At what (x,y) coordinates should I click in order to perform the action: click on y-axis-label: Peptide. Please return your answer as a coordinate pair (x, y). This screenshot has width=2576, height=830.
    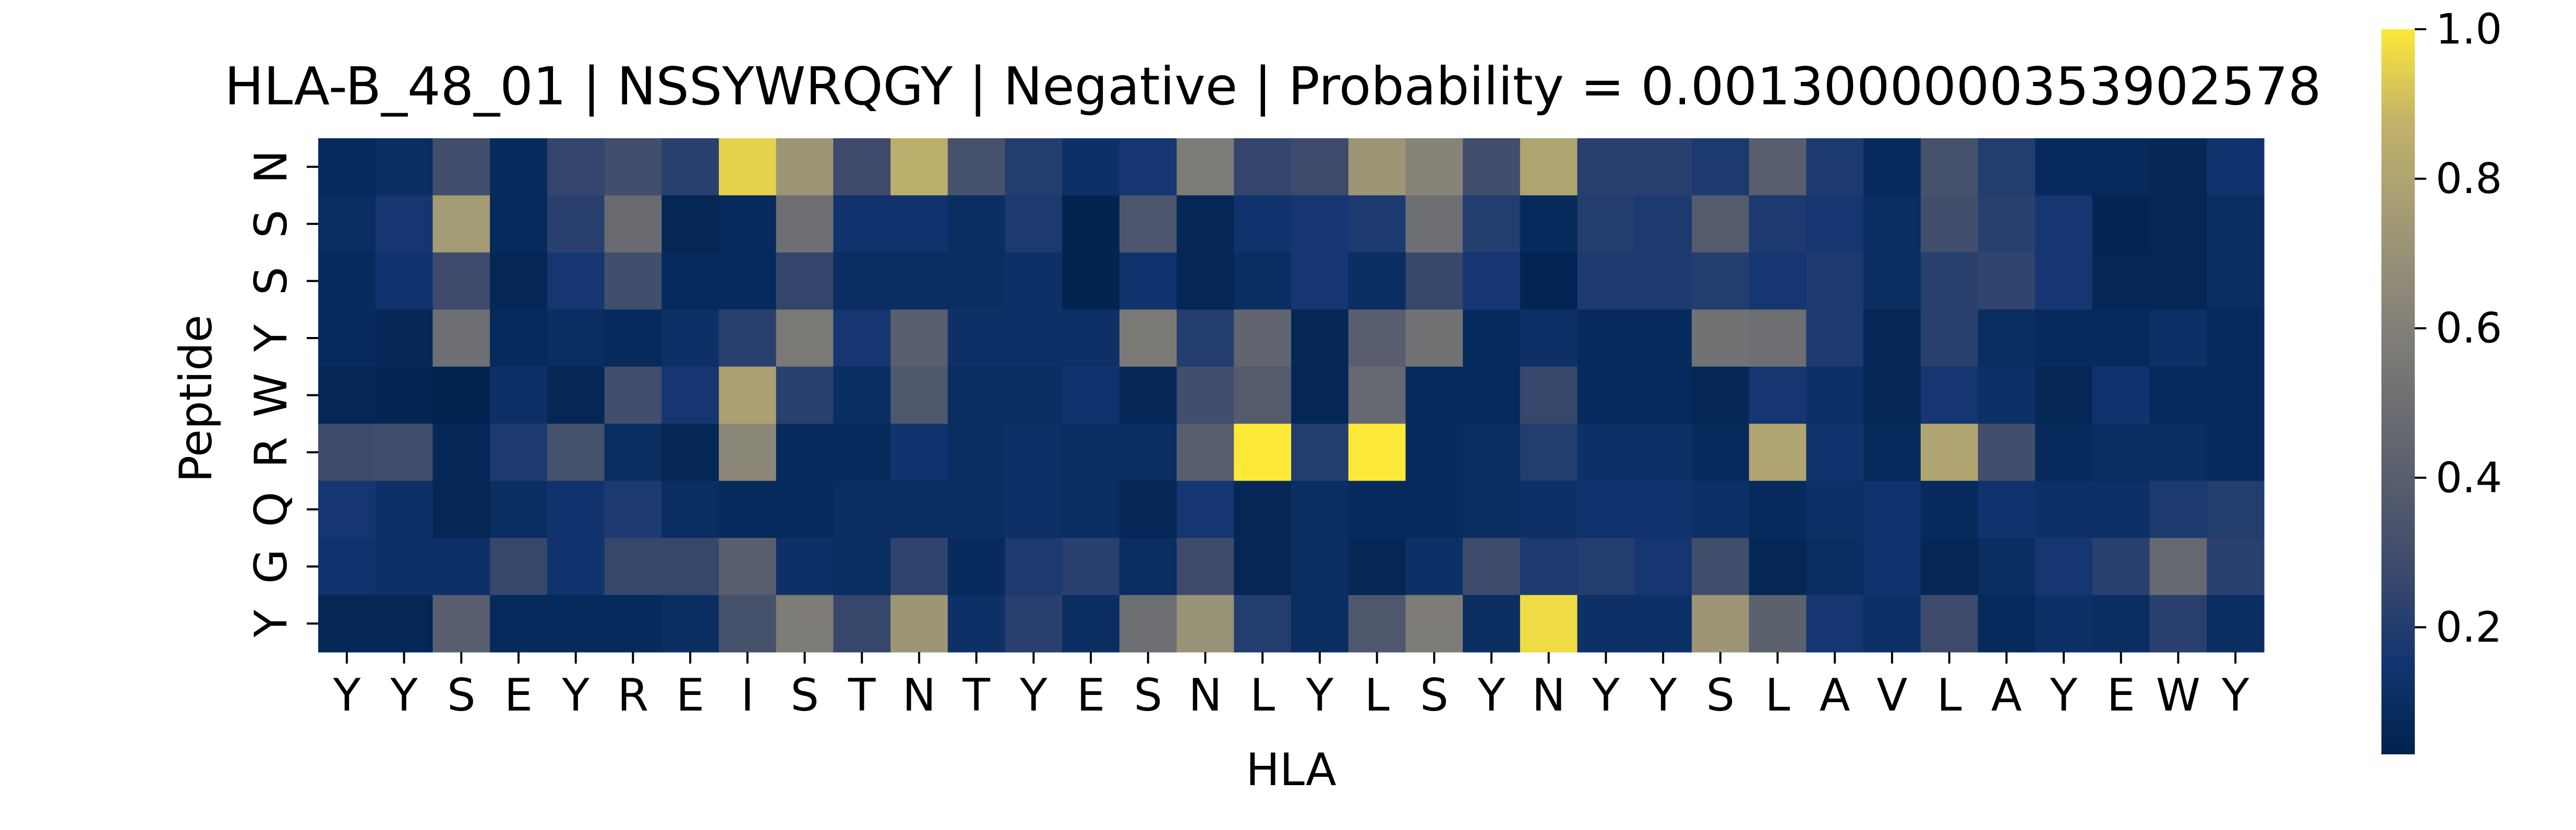
    Looking at the image, I should click on (196, 398).